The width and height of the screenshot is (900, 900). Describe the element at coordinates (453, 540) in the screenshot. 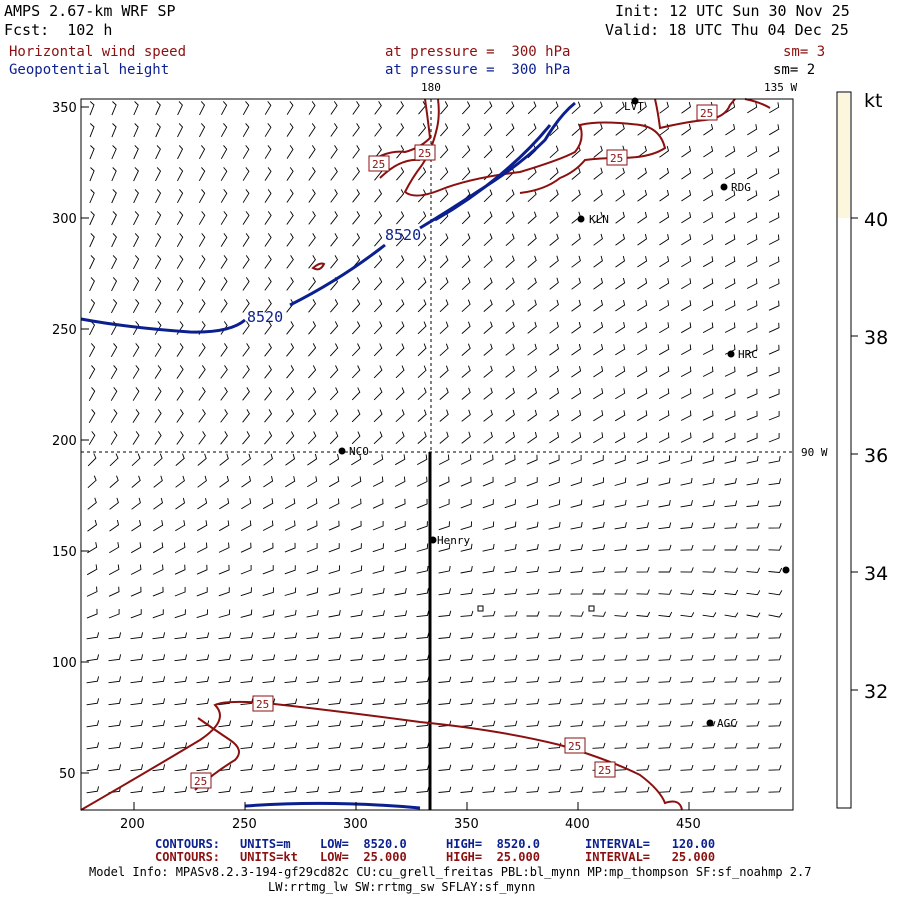

I see `station-label: Henry` at that location.